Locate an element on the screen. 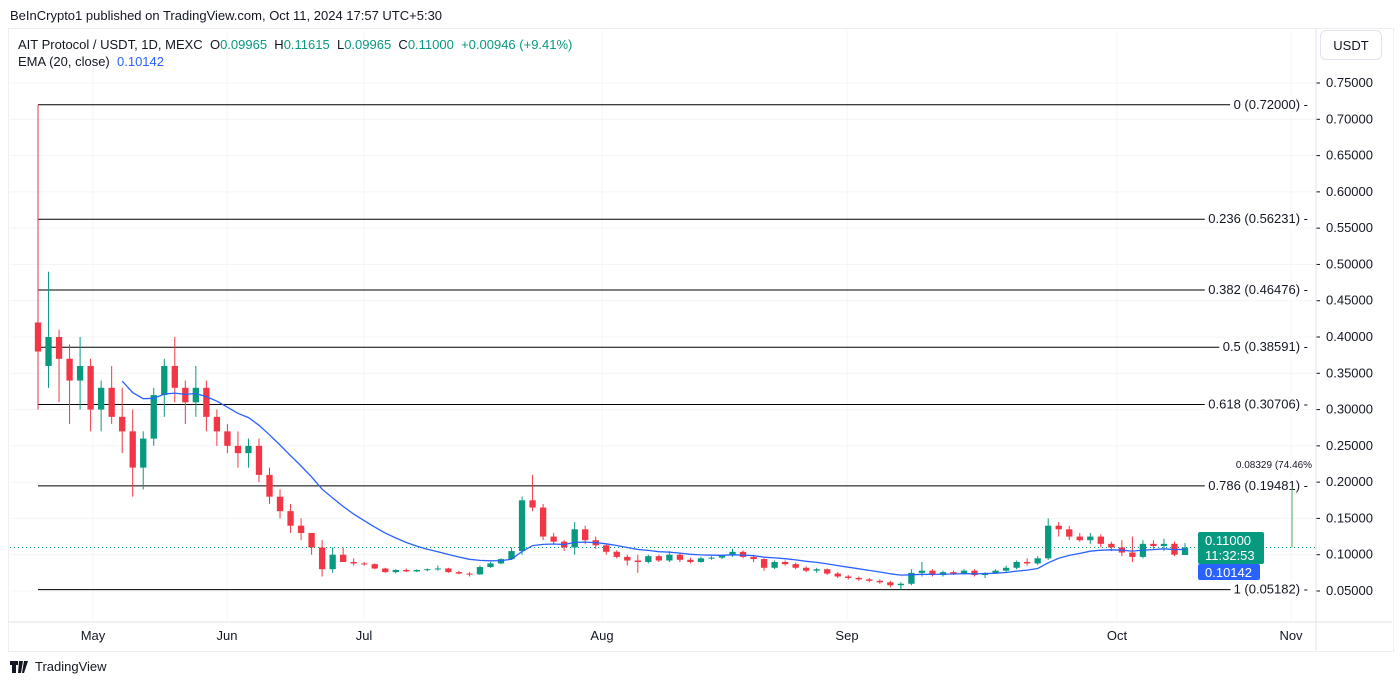 This screenshot has width=1400, height=685. currency-button: USDT is located at coordinates (1351, 45).